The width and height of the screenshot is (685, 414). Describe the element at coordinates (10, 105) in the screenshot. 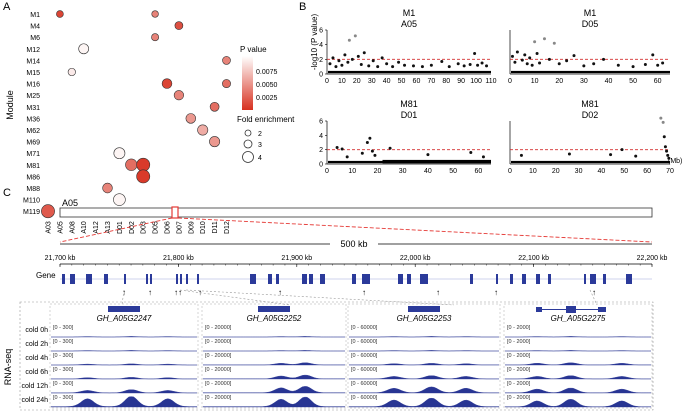

I see `panel-a-ylabel: Module` at that location.